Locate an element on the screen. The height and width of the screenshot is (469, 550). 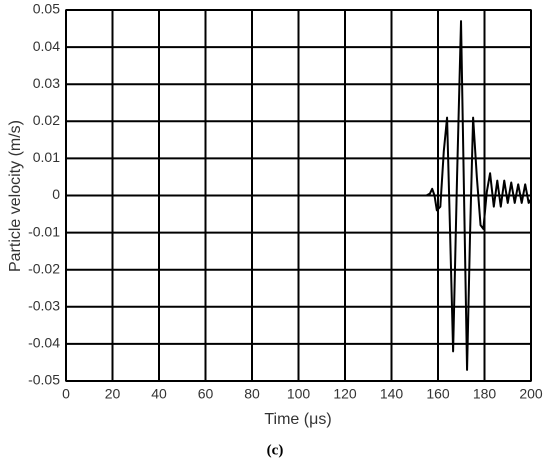
y-tick-label: 0.05 is located at coordinates (46, 9).